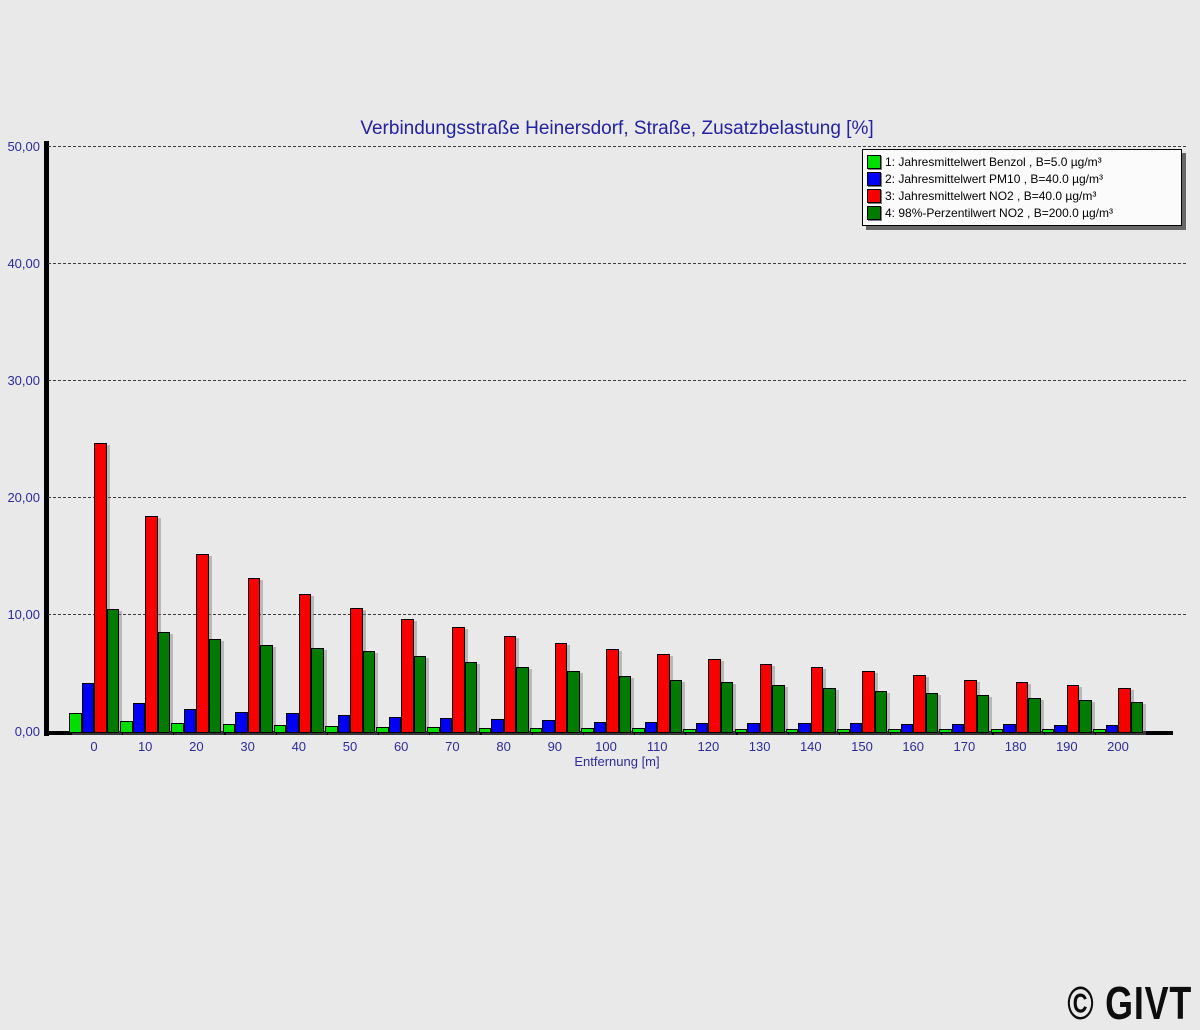 The height and width of the screenshot is (1030, 1200). What do you see at coordinates (555, 746) in the screenshot?
I see `x-tick-label-90: 90` at bounding box center [555, 746].